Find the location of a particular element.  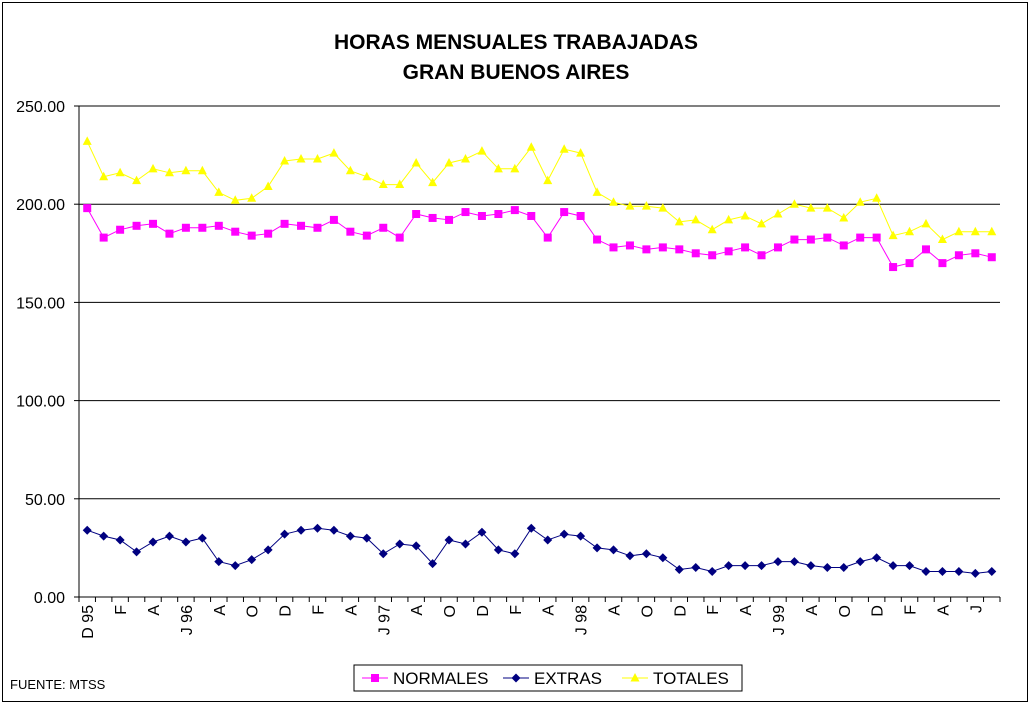

legend-box is located at coordinates (548, 678).